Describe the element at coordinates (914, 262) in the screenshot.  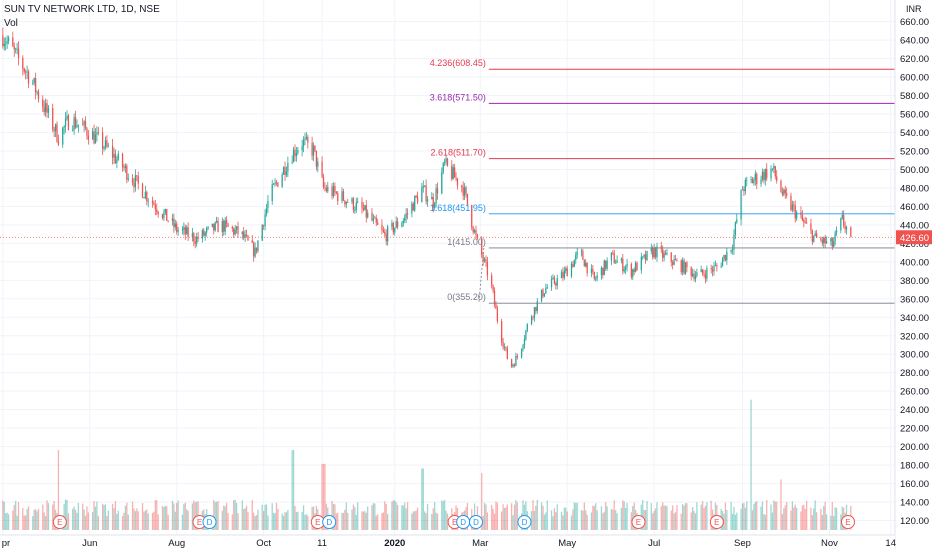
I see `price-tick-label: 400.00` at that location.